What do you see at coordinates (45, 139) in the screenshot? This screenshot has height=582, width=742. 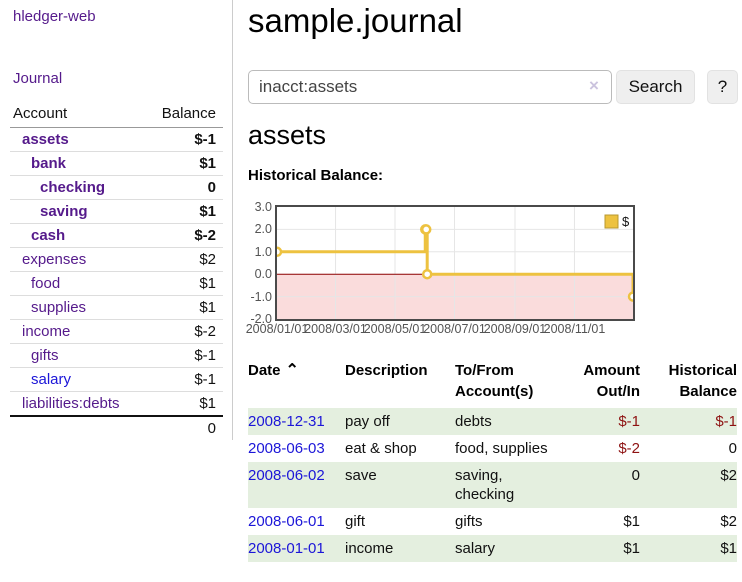 I see `sidebar-account-link: assets` at bounding box center [45, 139].